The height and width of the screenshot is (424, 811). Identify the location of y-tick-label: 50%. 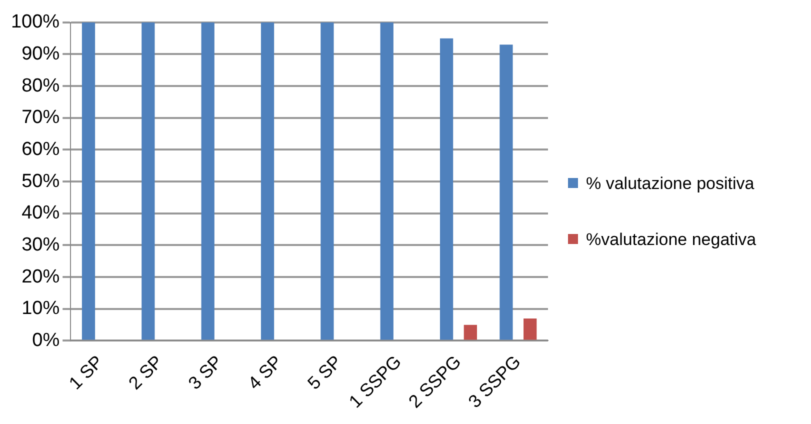
(41, 181).